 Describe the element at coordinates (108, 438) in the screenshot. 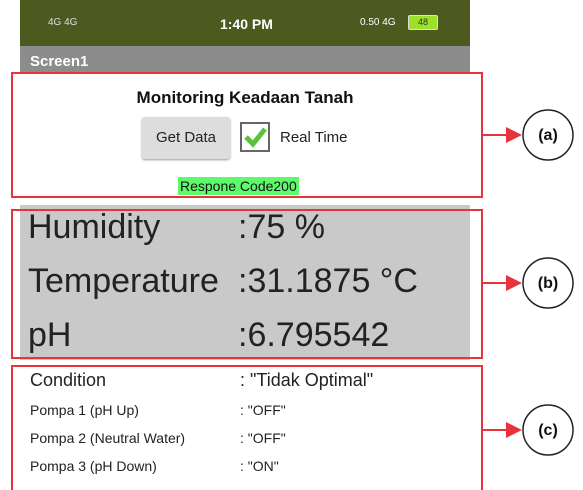

I see `status-label: Pompa 2 (Neutral Water)` at that location.